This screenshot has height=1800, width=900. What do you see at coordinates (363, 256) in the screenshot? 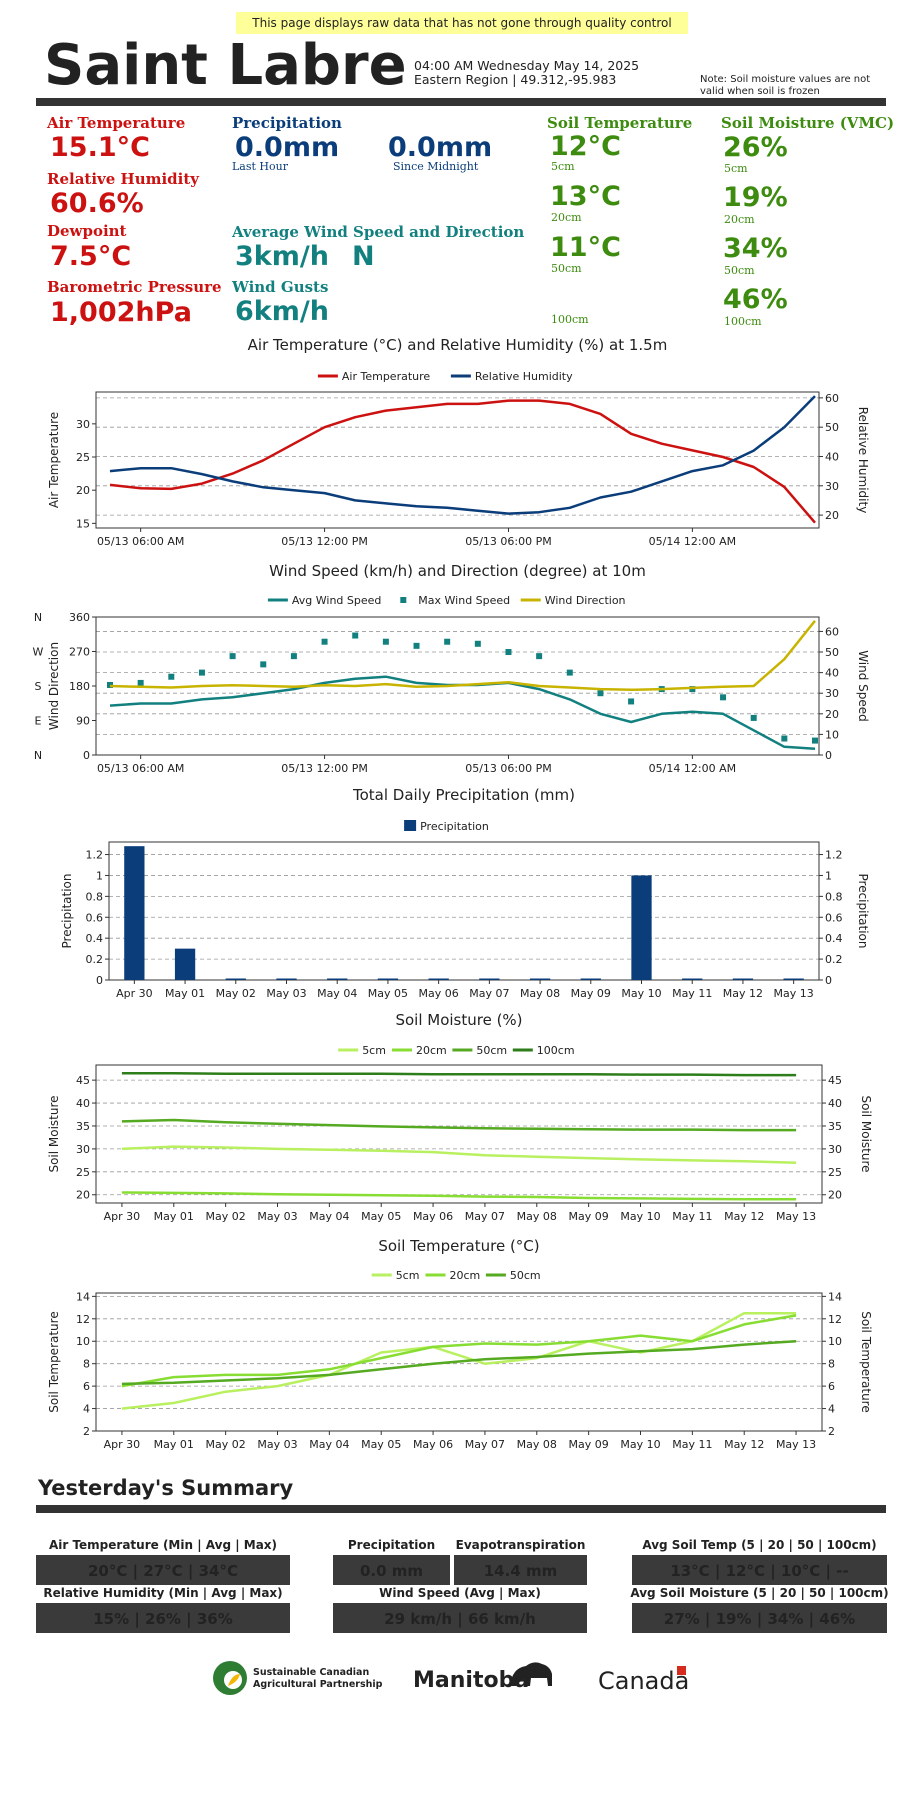
I see `value: N` at bounding box center [363, 256].